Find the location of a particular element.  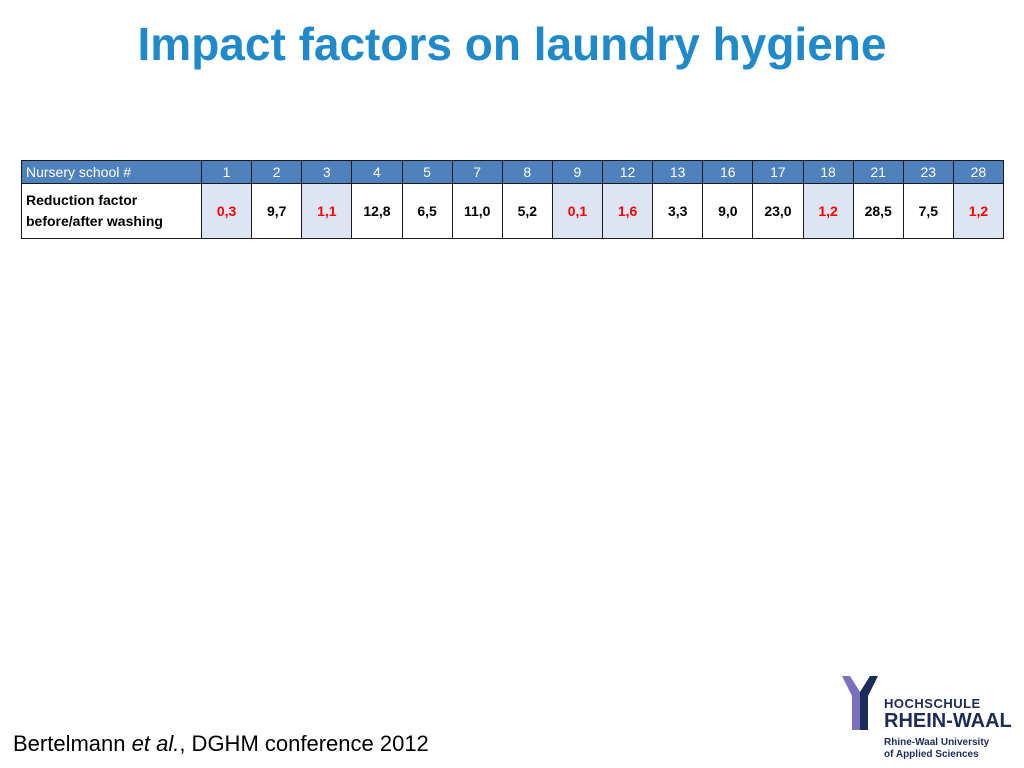

logo-line1: HOCHSCHULE is located at coordinates (932, 703).